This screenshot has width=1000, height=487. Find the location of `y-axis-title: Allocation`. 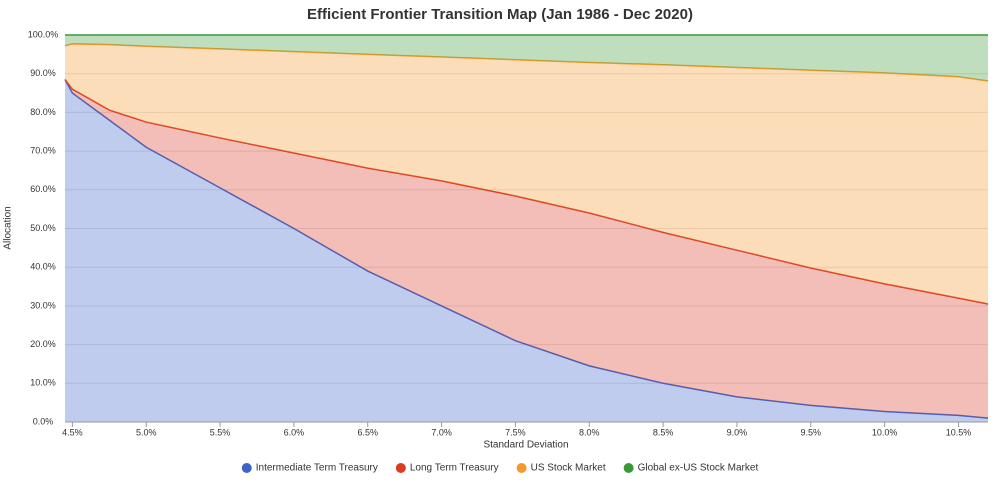

y-axis-title: Allocation is located at coordinates (8, 227).